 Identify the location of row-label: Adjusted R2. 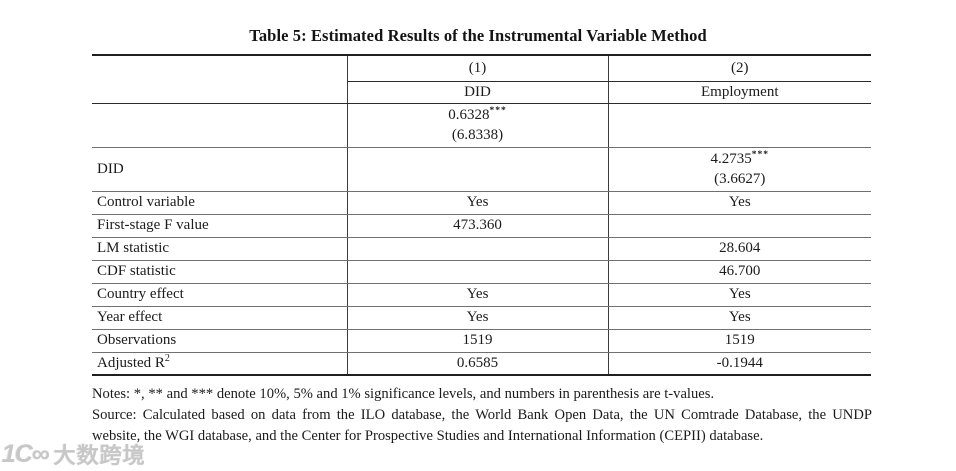
(219, 364).